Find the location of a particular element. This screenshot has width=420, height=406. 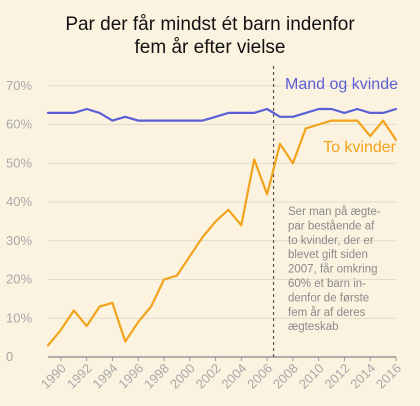

y-tick-label: 30% is located at coordinates (19, 240).